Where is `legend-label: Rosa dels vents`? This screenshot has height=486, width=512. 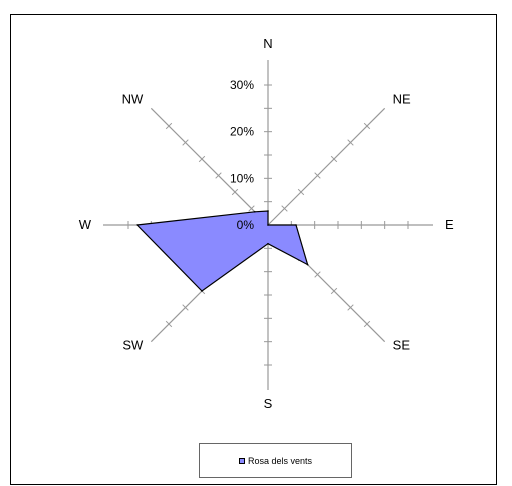 legend-label: Rosa dels vents is located at coordinates (280, 460).